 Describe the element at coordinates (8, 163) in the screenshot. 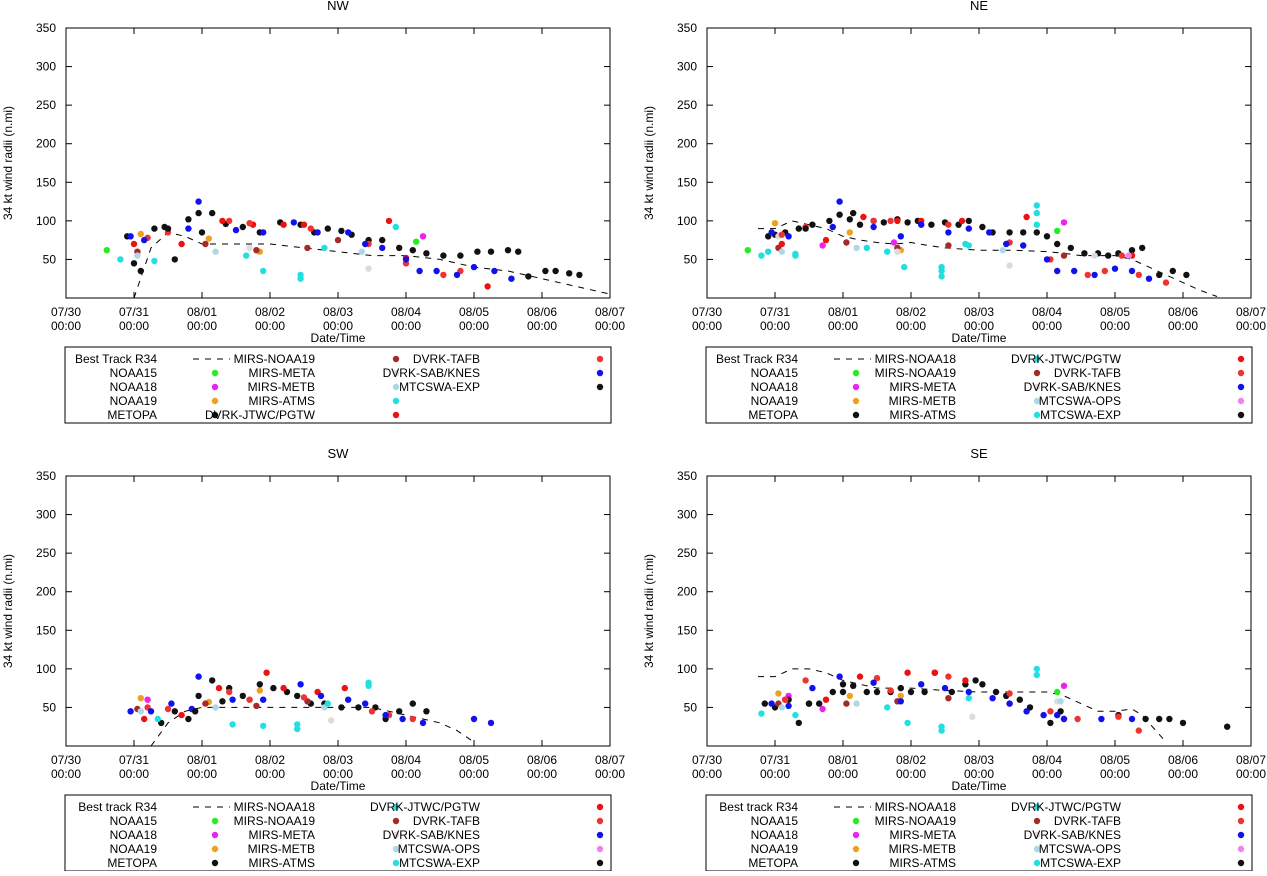

I see `y-axis-label: 34 kt wind radii (n.mi)` at that location.